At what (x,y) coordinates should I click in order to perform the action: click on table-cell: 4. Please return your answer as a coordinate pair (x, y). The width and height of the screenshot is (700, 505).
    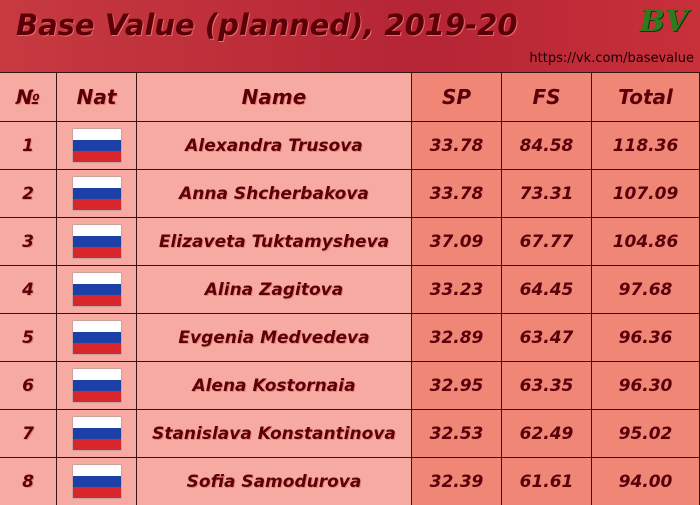
    Looking at the image, I should click on (28, 289).